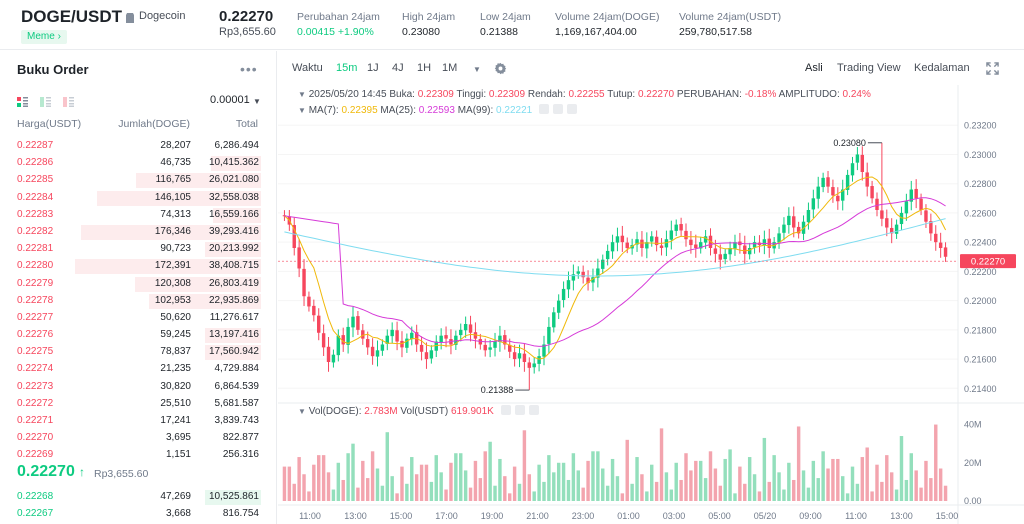 The width and height of the screenshot is (1024, 524). Describe the element at coordinates (138, 163) in the screenshot. I see `ask-row: 0.22286 46,735 10,415.362` at that location.